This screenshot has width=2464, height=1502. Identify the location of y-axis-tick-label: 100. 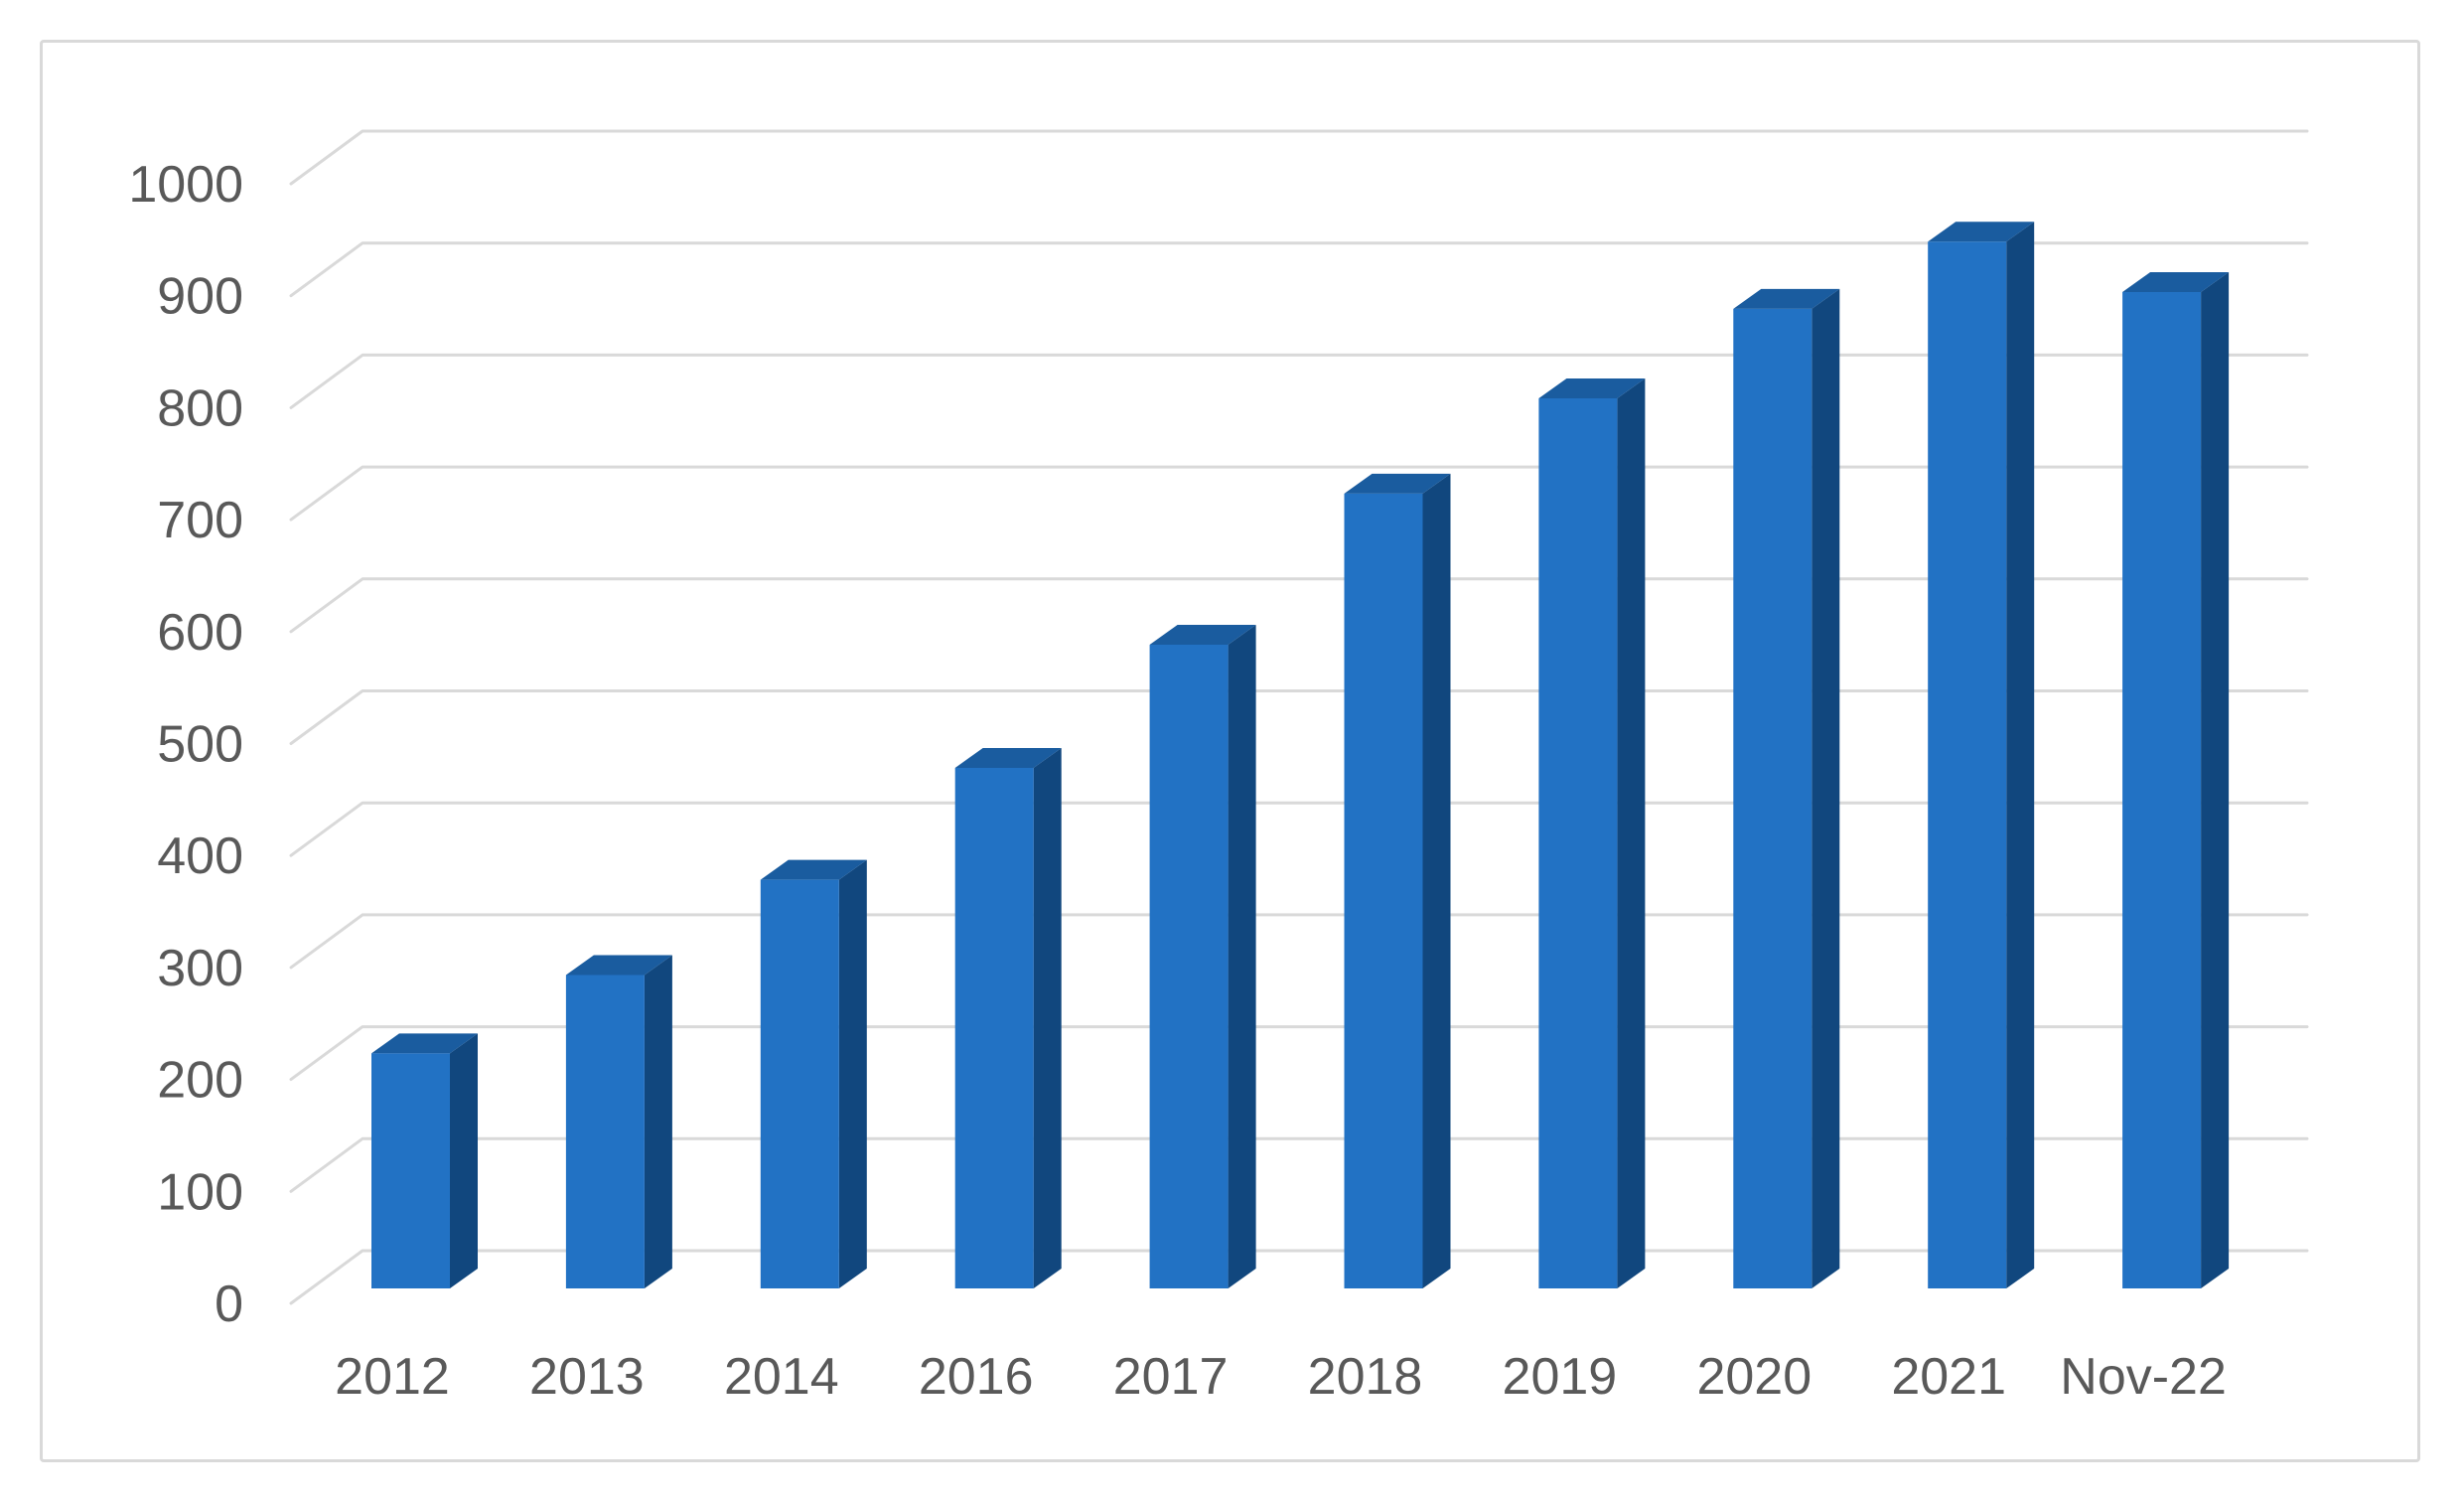
(200, 1192).